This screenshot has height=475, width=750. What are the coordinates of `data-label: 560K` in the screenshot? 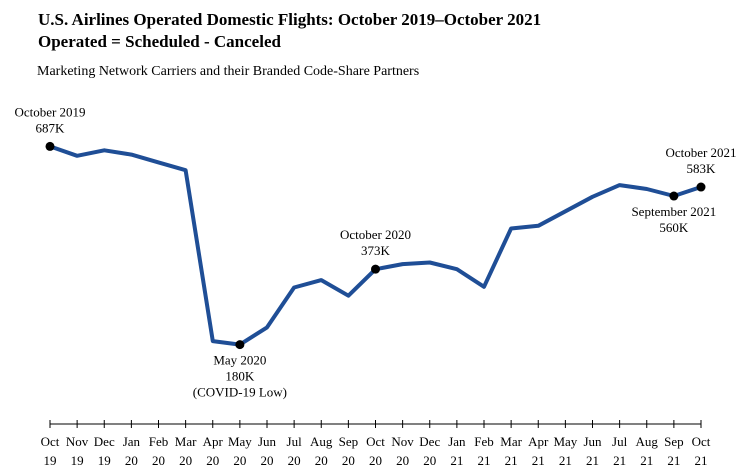 It's located at (674, 227).